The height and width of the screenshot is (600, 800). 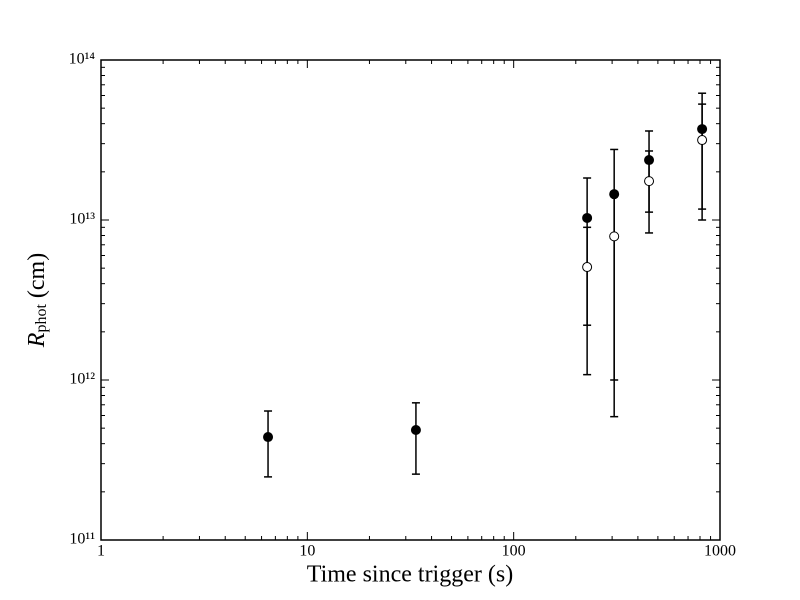 What do you see at coordinates (307, 551) in the screenshot?
I see `x-tick-label: 10` at bounding box center [307, 551].